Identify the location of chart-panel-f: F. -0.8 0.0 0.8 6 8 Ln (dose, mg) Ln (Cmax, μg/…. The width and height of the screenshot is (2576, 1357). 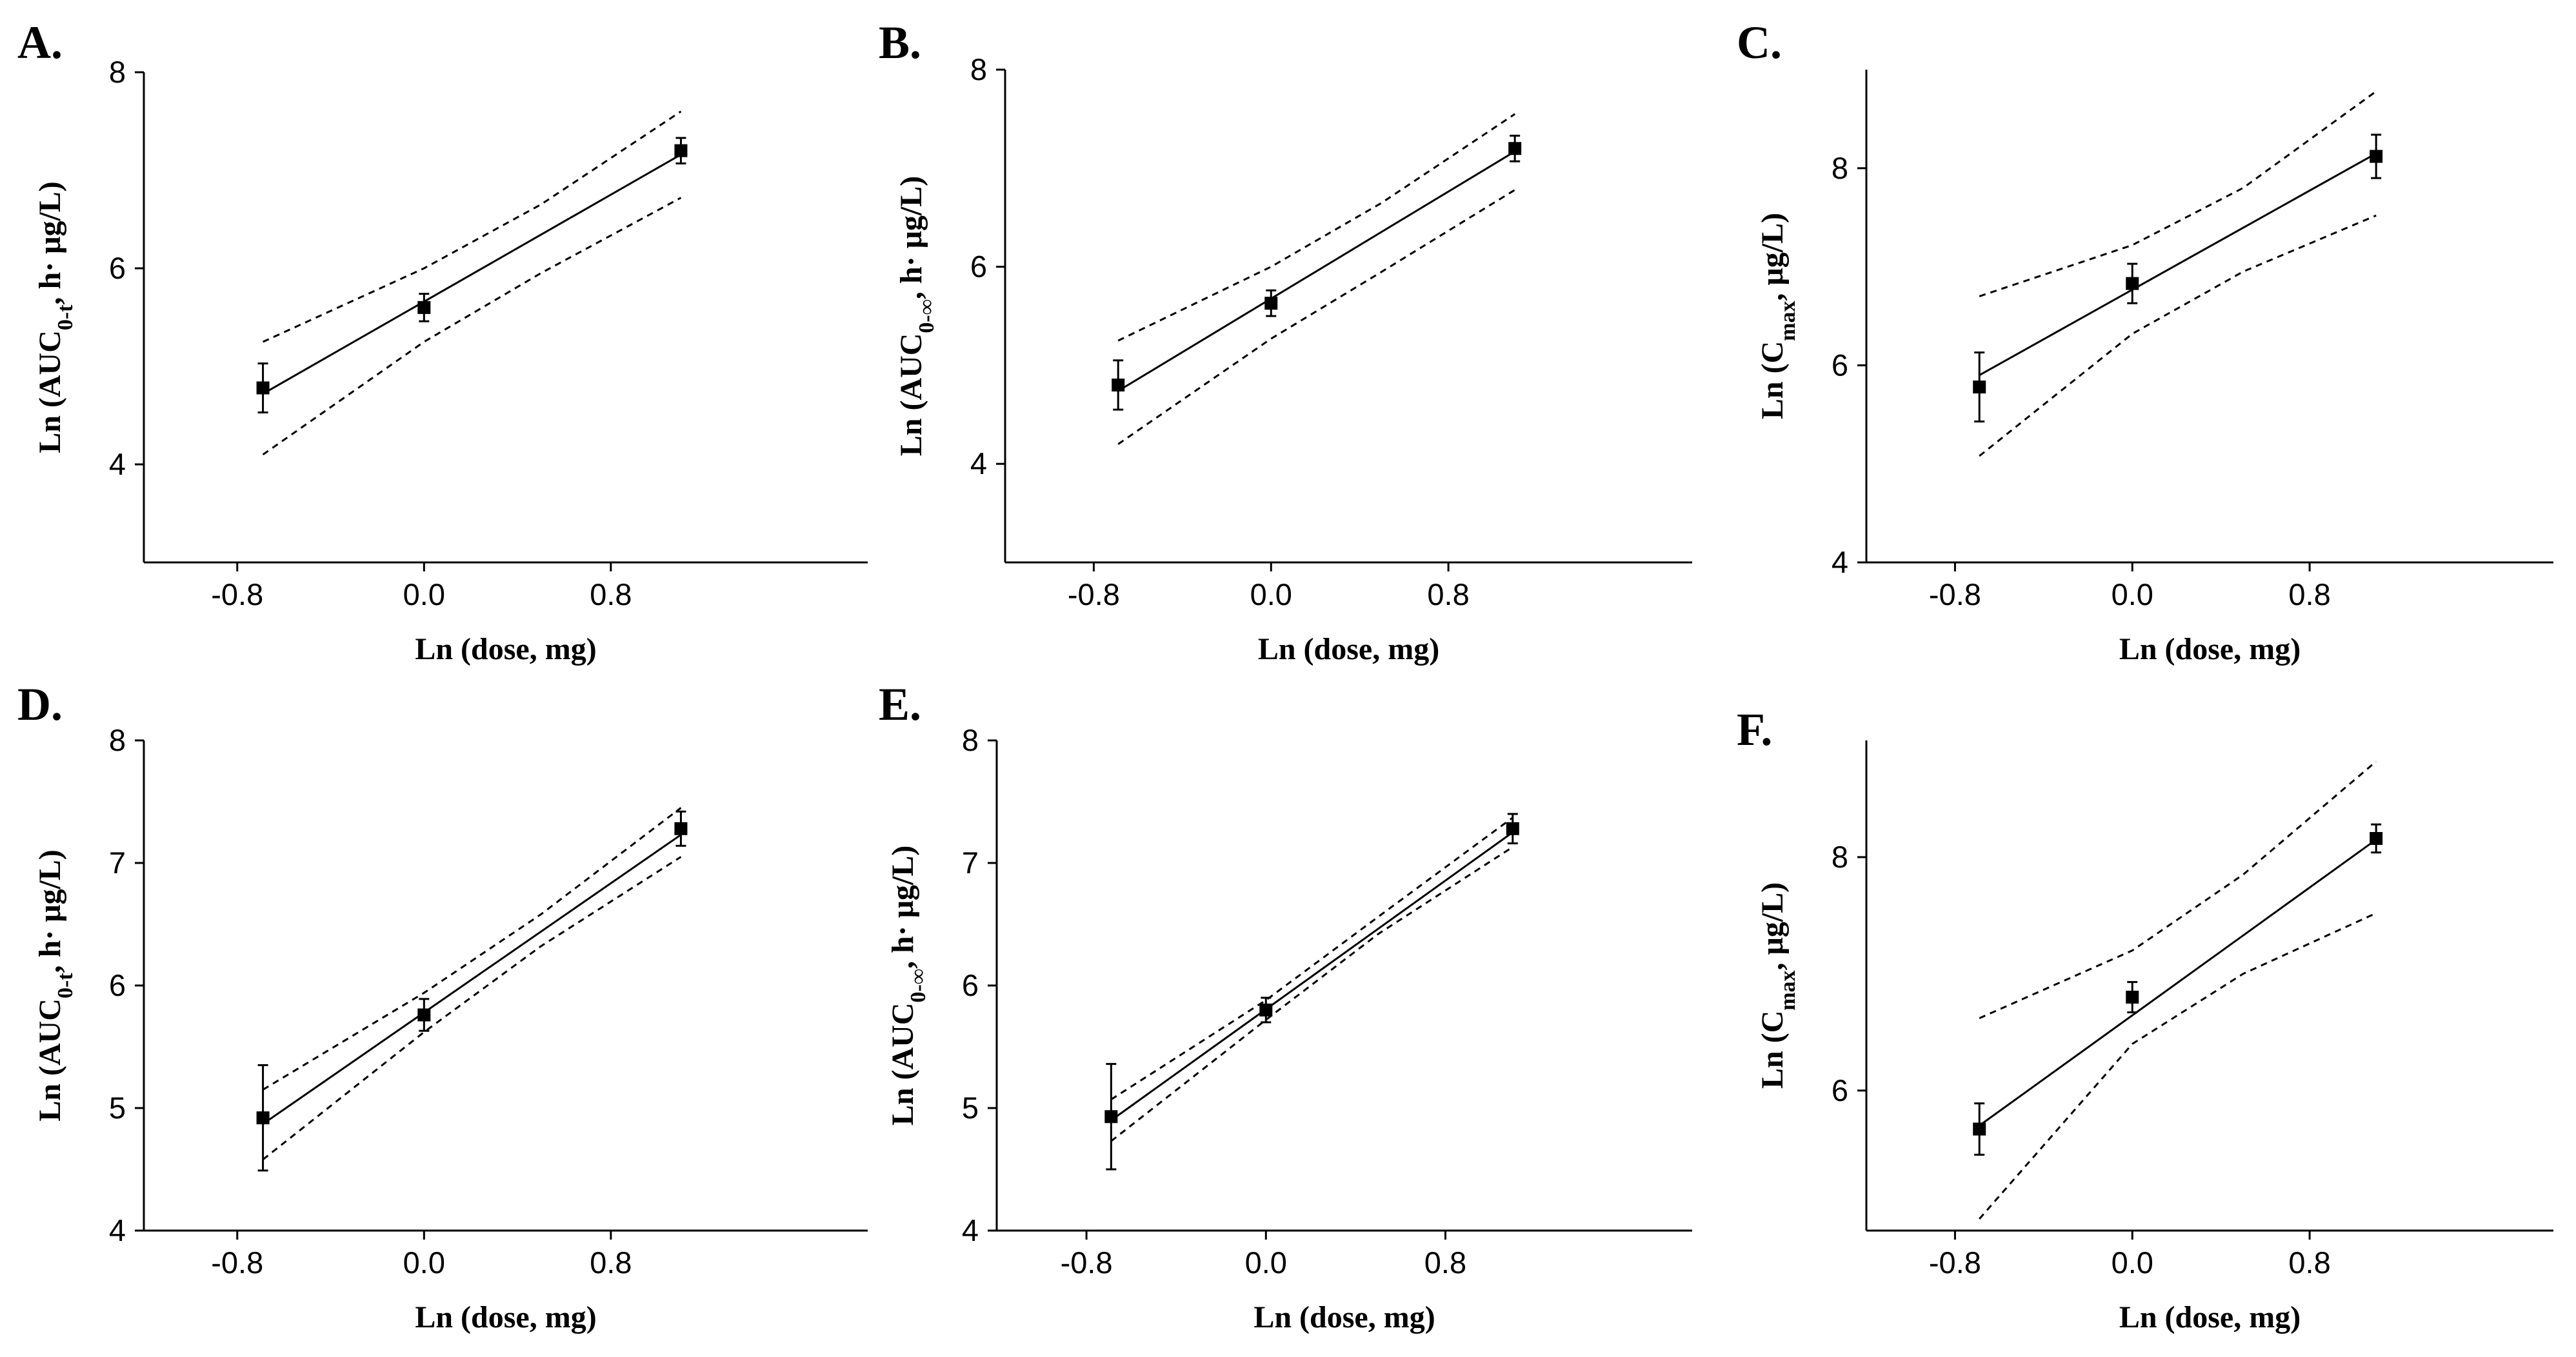
(2145, 1019).